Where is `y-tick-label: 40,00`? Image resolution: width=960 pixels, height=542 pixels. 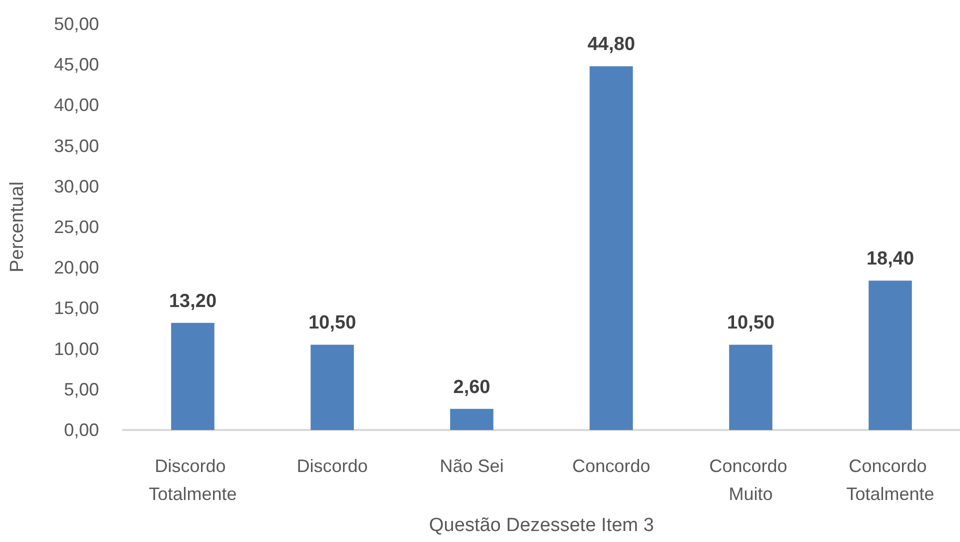
y-tick-label: 40,00 is located at coordinates (76, 105).